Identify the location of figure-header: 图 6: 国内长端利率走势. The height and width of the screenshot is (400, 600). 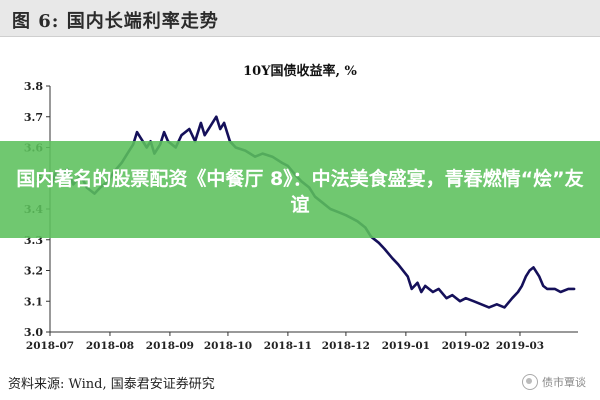
(300, 18).